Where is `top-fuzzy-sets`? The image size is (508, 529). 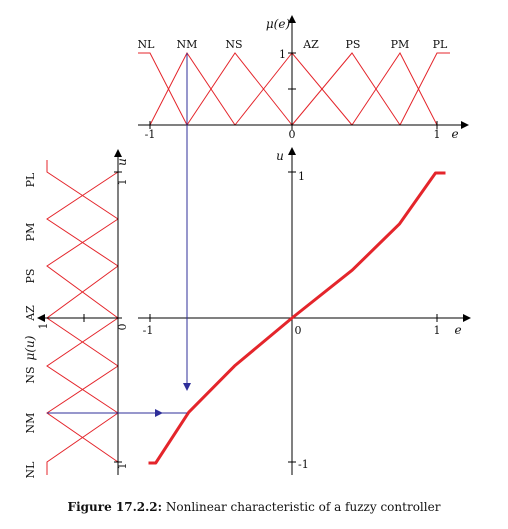
top-fuzzy-sets is located at coordinates (294, 89).